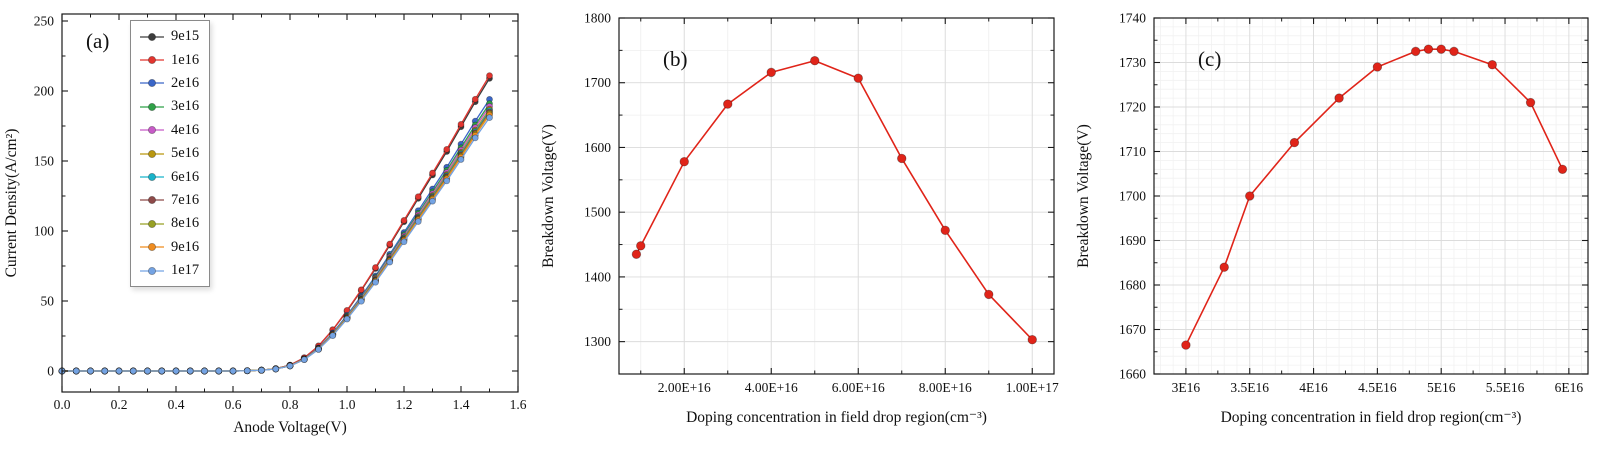 The image size is (1604, 462). What do you see at coordinates (1313, 387) in the screenshot?
I see `x-tick-label: 4E16` at bounding box center [1313, 387].